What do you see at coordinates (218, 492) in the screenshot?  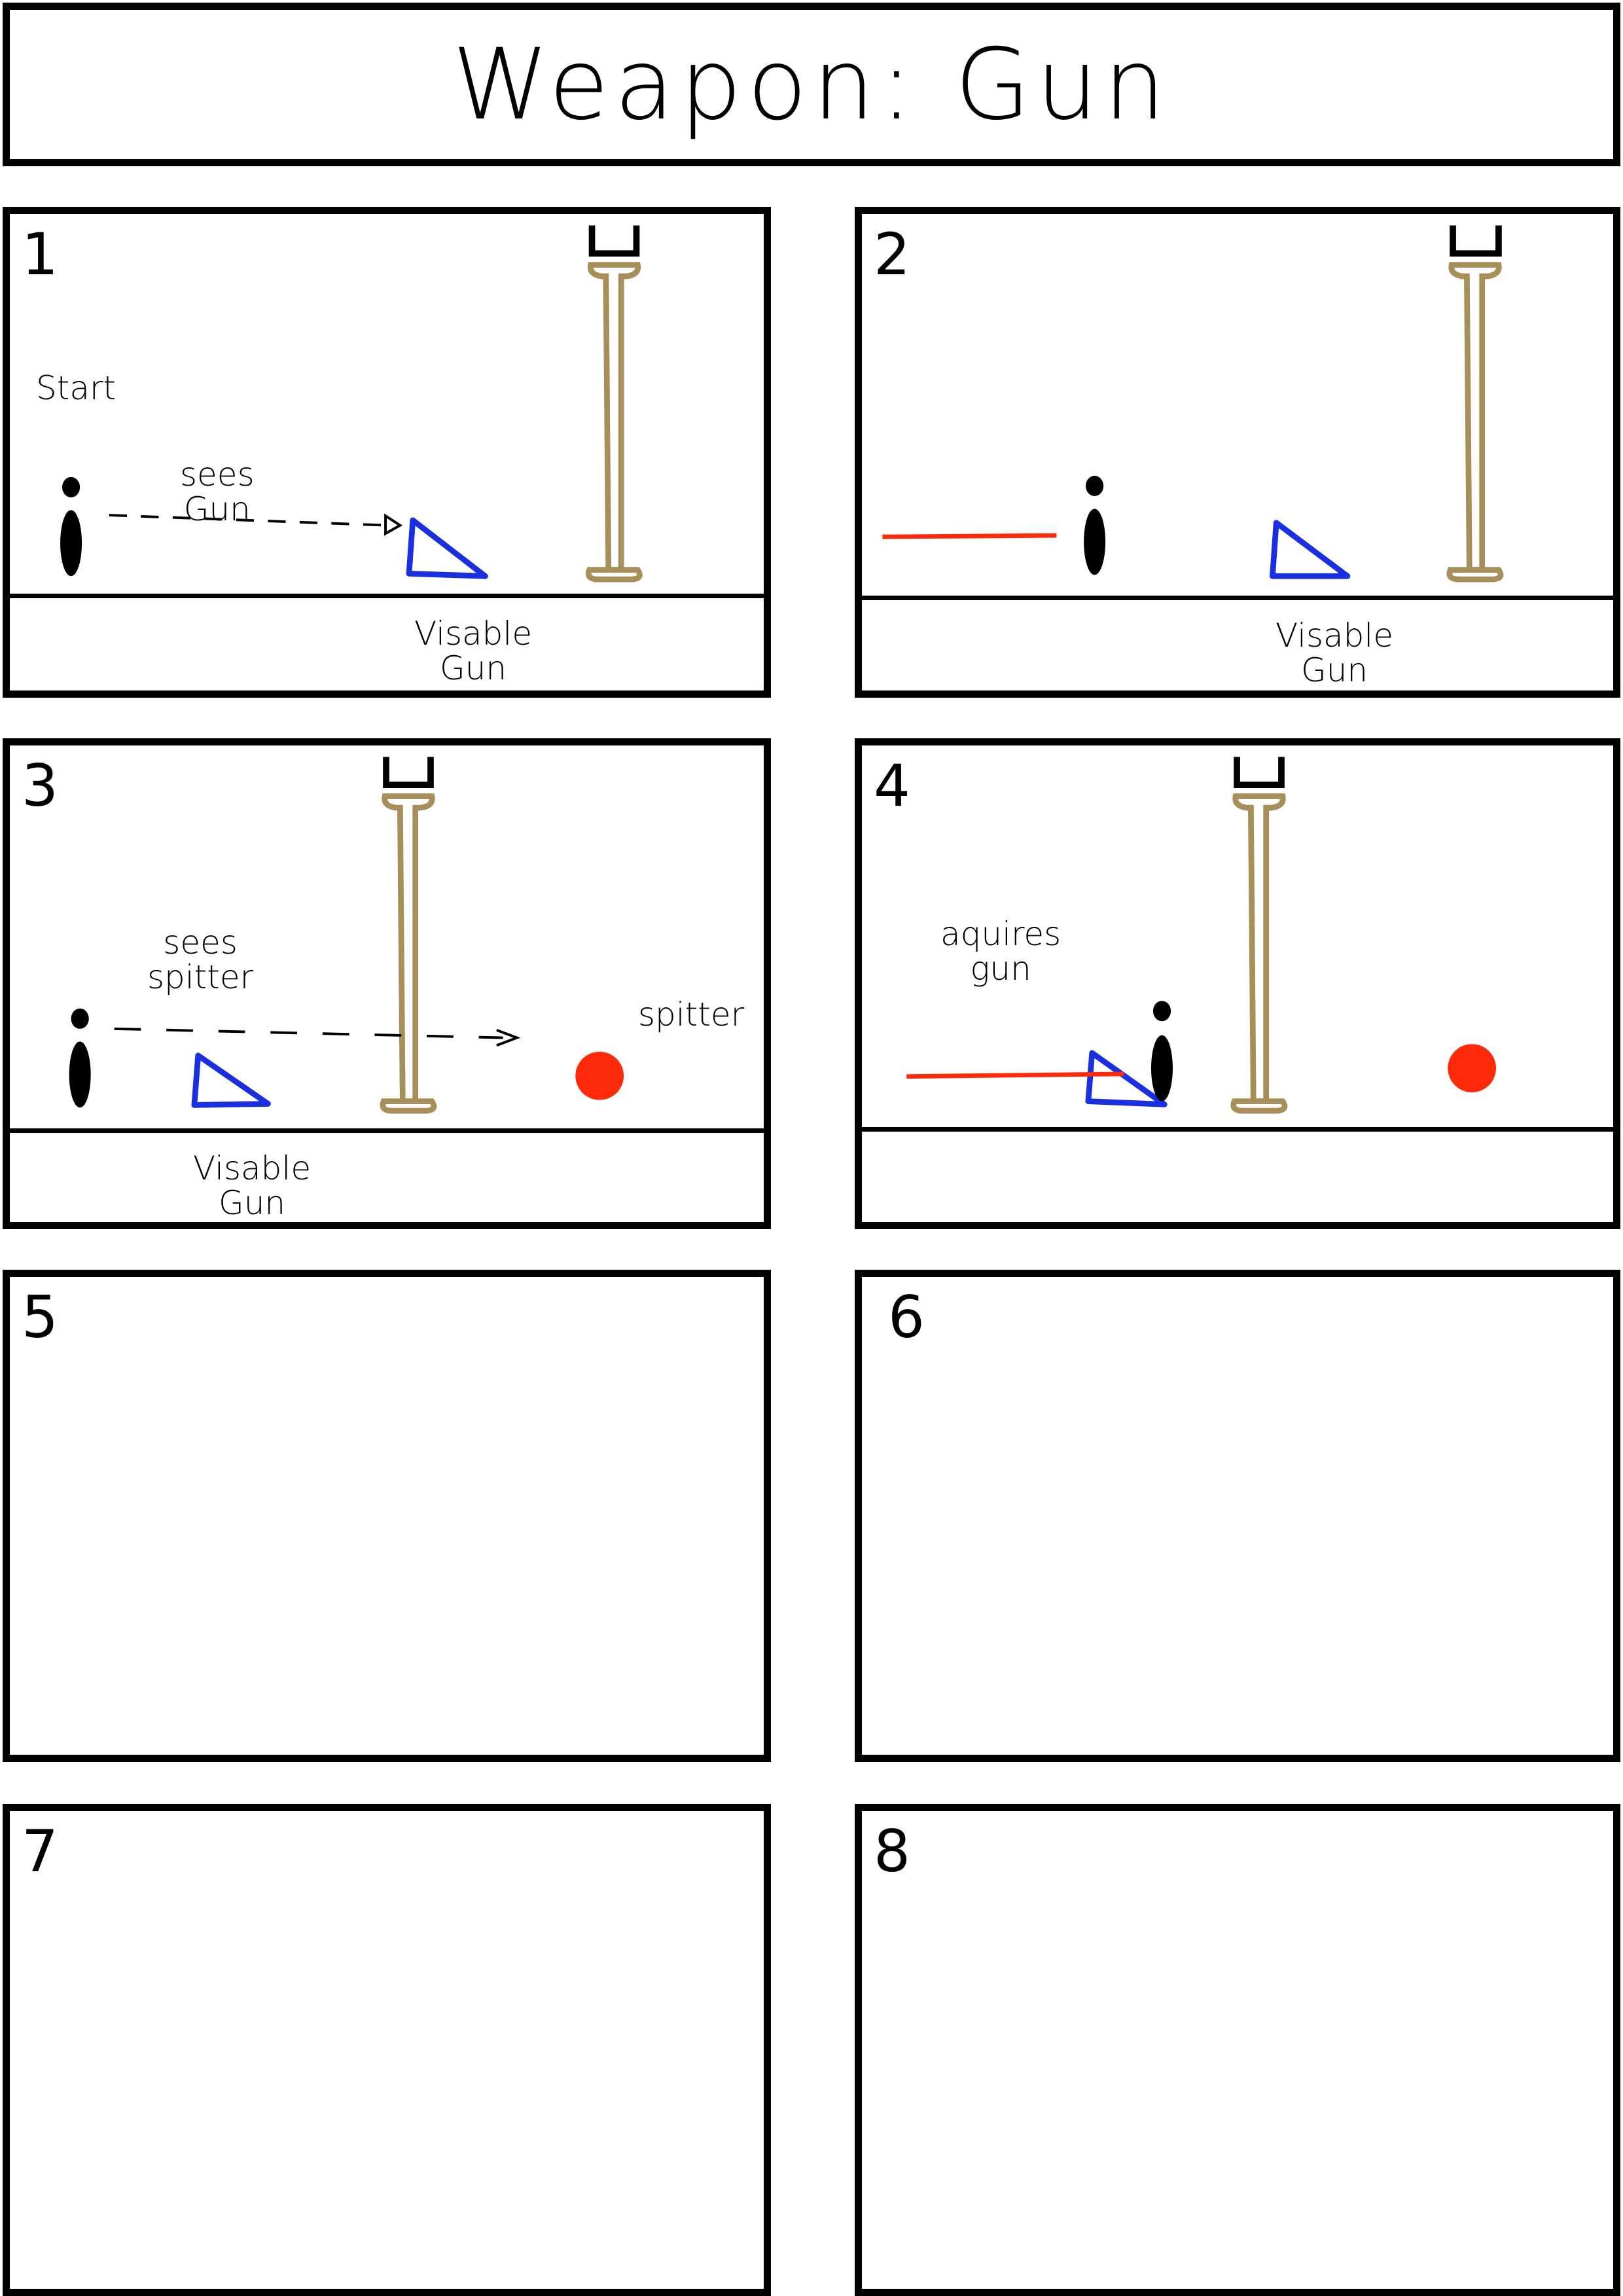 I see `sees-gun-label: sees Gun` at bounding box center [218, 492].